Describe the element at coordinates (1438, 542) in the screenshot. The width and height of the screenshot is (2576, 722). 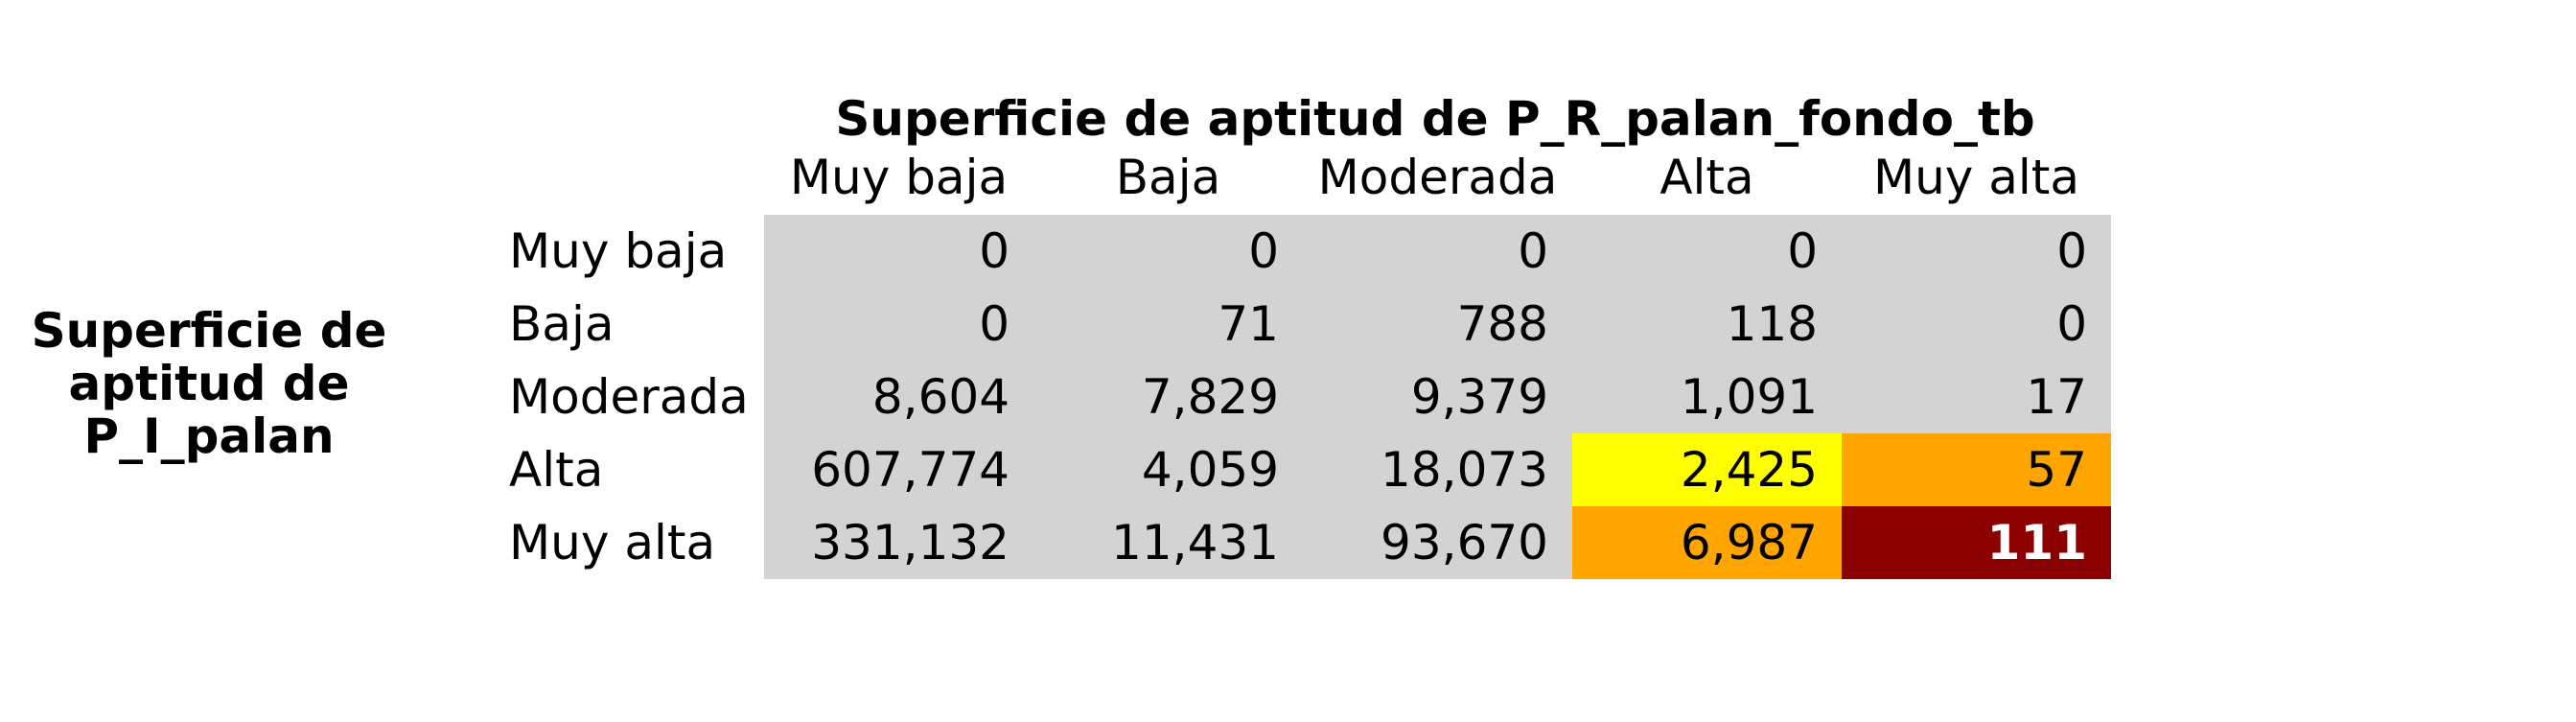
I see `table-cell-r5-c3: 93,670` at that location.